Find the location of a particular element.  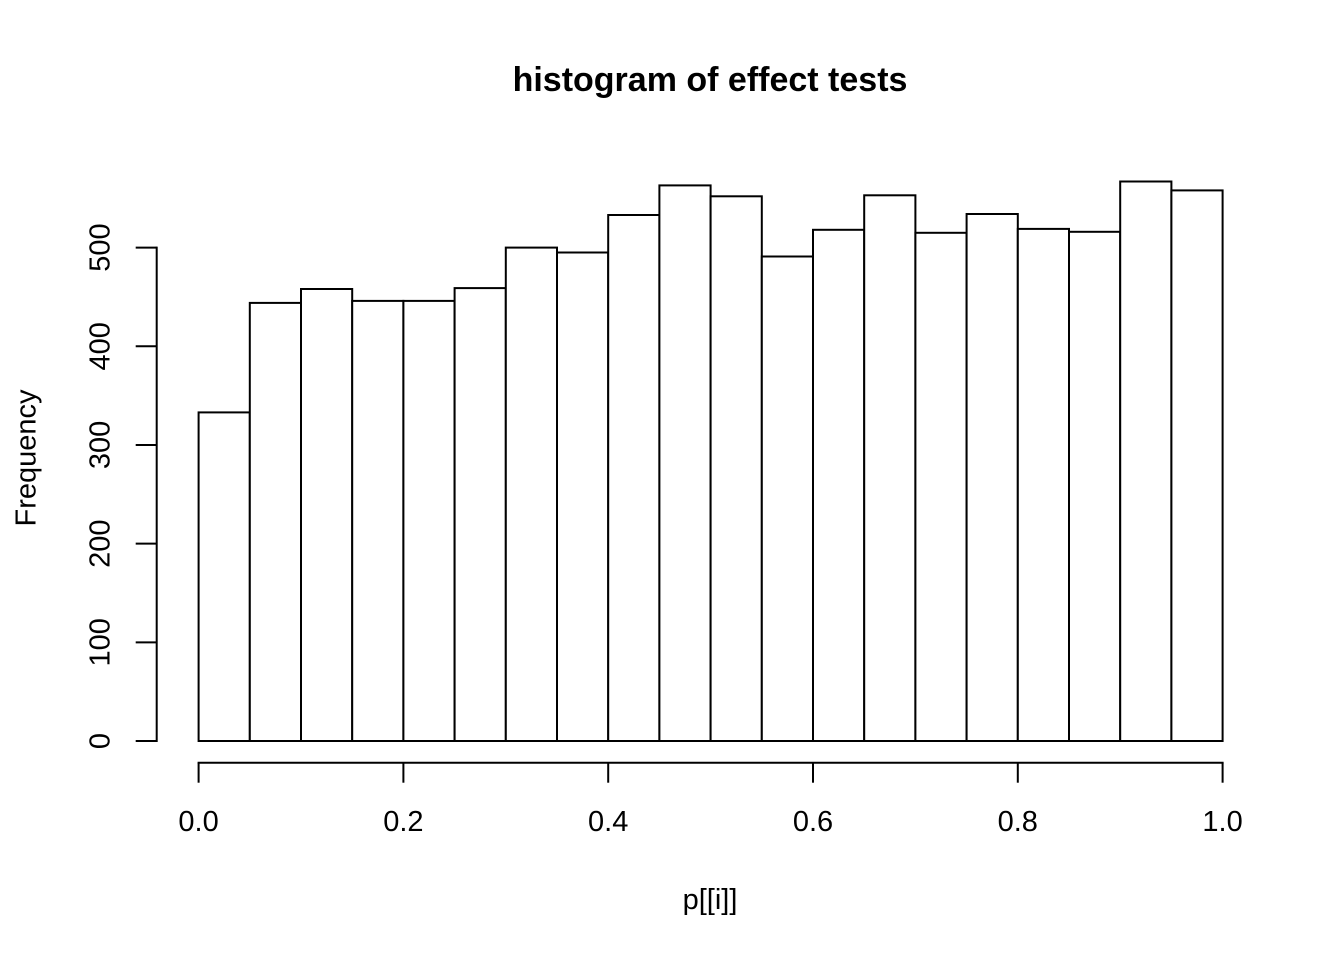

y-tick-label: 0 is located at coordinates (101, 741).